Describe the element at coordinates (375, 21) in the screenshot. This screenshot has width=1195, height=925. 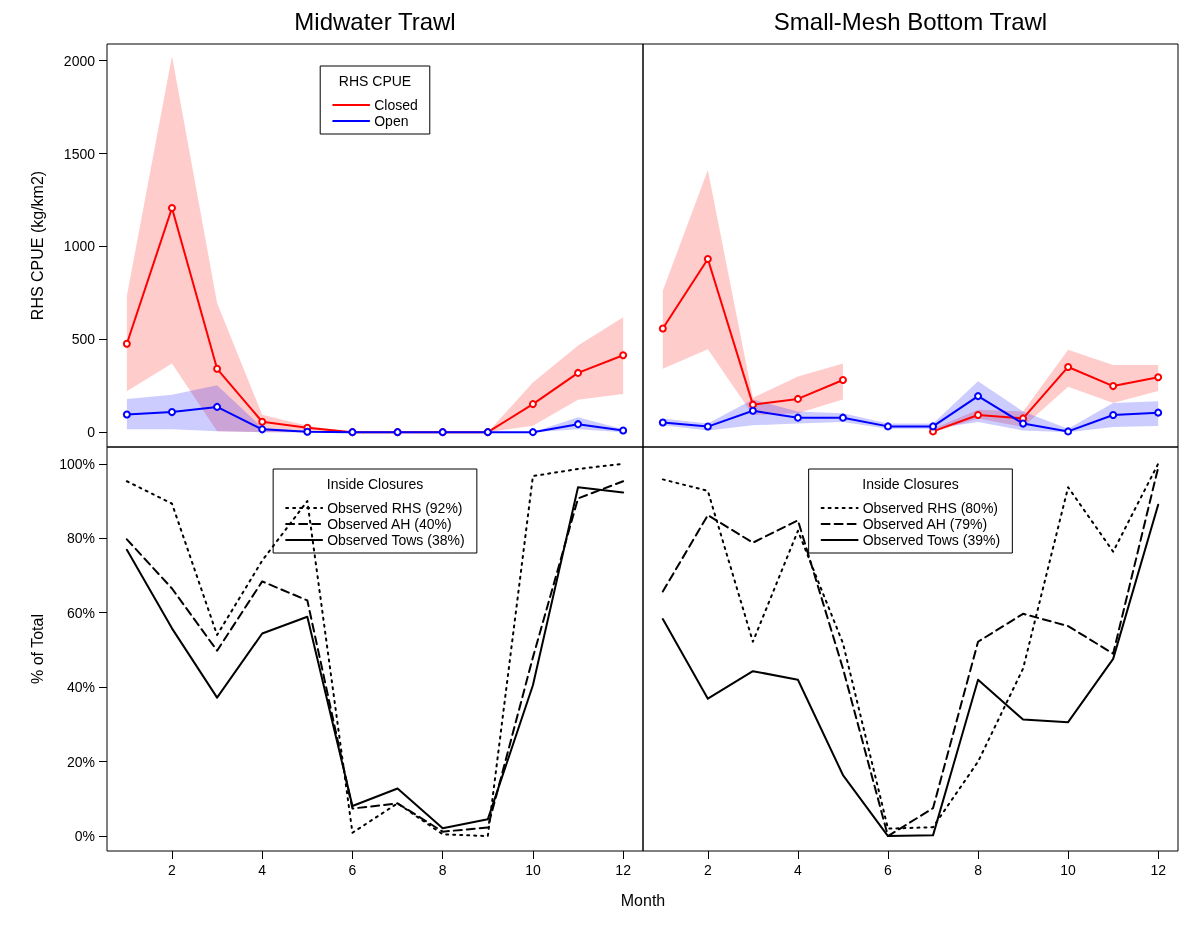
I see `chart-title: Midwater Trawl` at that location.